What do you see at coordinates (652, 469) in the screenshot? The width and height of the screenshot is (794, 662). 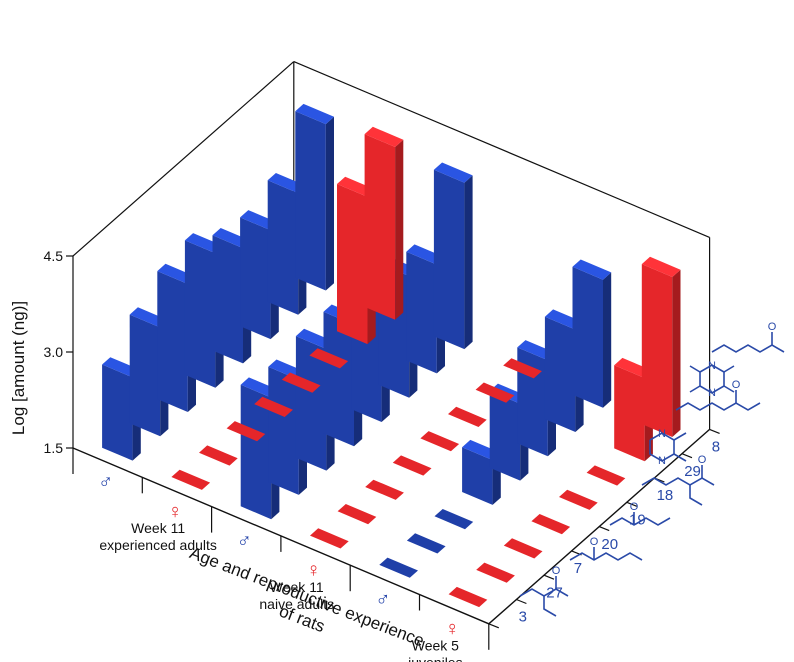 I see `molecule-structures: O N N O N N O O O O` at bounding box center [652, 469].